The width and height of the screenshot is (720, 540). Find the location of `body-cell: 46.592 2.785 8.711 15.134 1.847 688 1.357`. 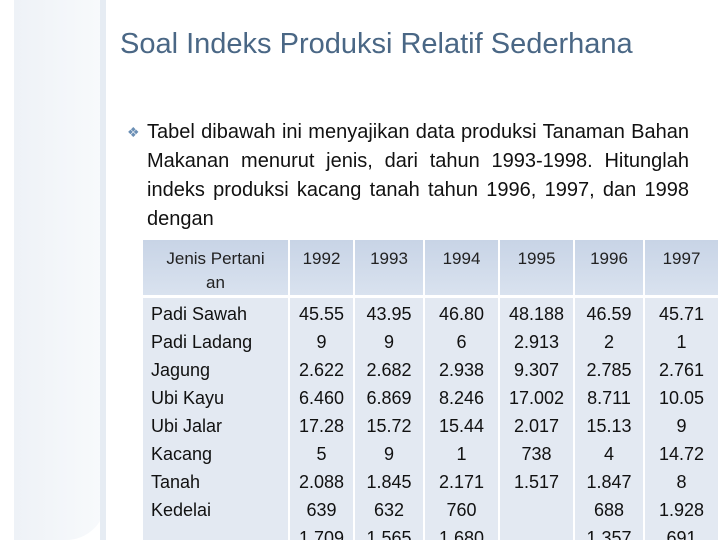

body-cell: 46.592 2.785 8.711 15.134 1.847 688 1.357 is located at coordinates (609, 419).